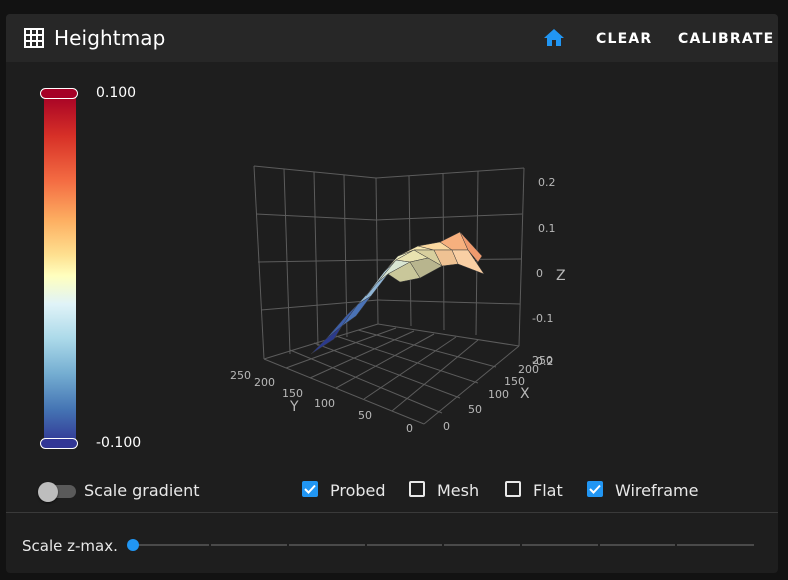 The height and width of the screenshot is (580, 788). I want to click on flat-label: Flat, so click(548, 490).